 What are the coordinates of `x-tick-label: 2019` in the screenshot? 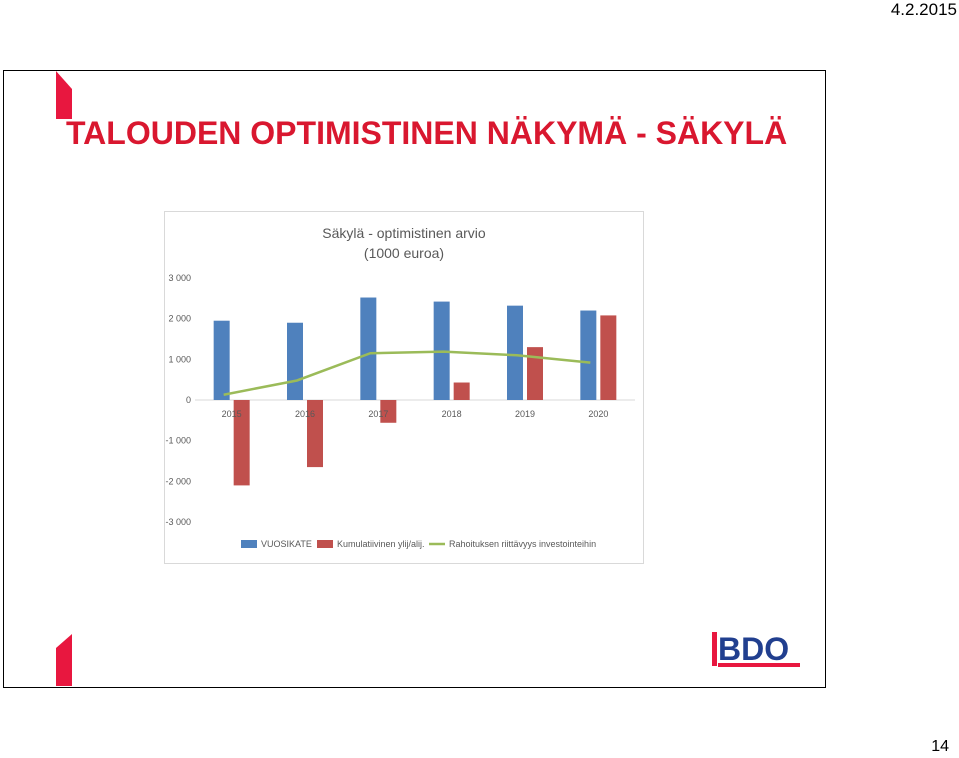 It's located at (525, 414).